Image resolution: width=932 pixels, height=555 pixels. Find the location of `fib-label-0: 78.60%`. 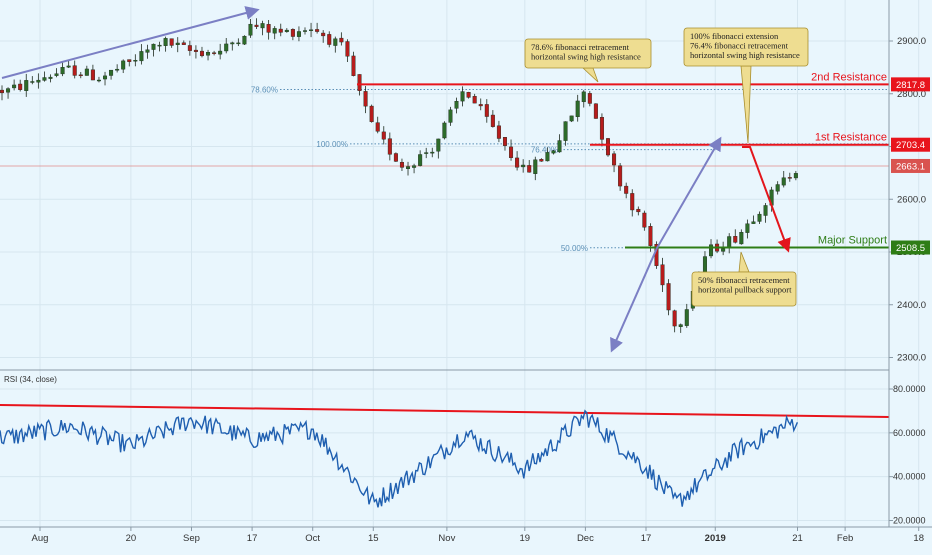

fib-label-0: 78.60% is located at coordinates (264, 90).